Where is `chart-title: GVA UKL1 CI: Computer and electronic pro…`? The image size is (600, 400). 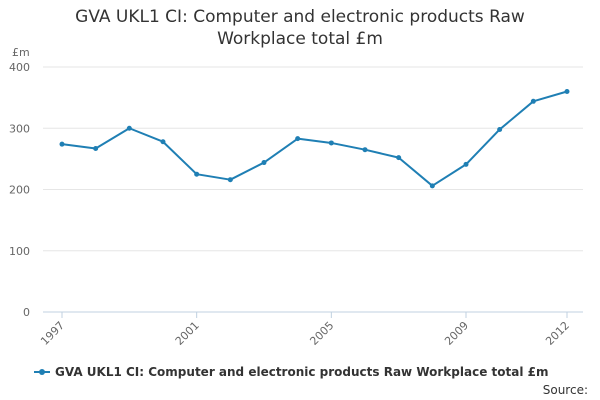
chart-title: GVA UKL1 CI: Computer and electronic pro… is located at coordinates (300, 28).